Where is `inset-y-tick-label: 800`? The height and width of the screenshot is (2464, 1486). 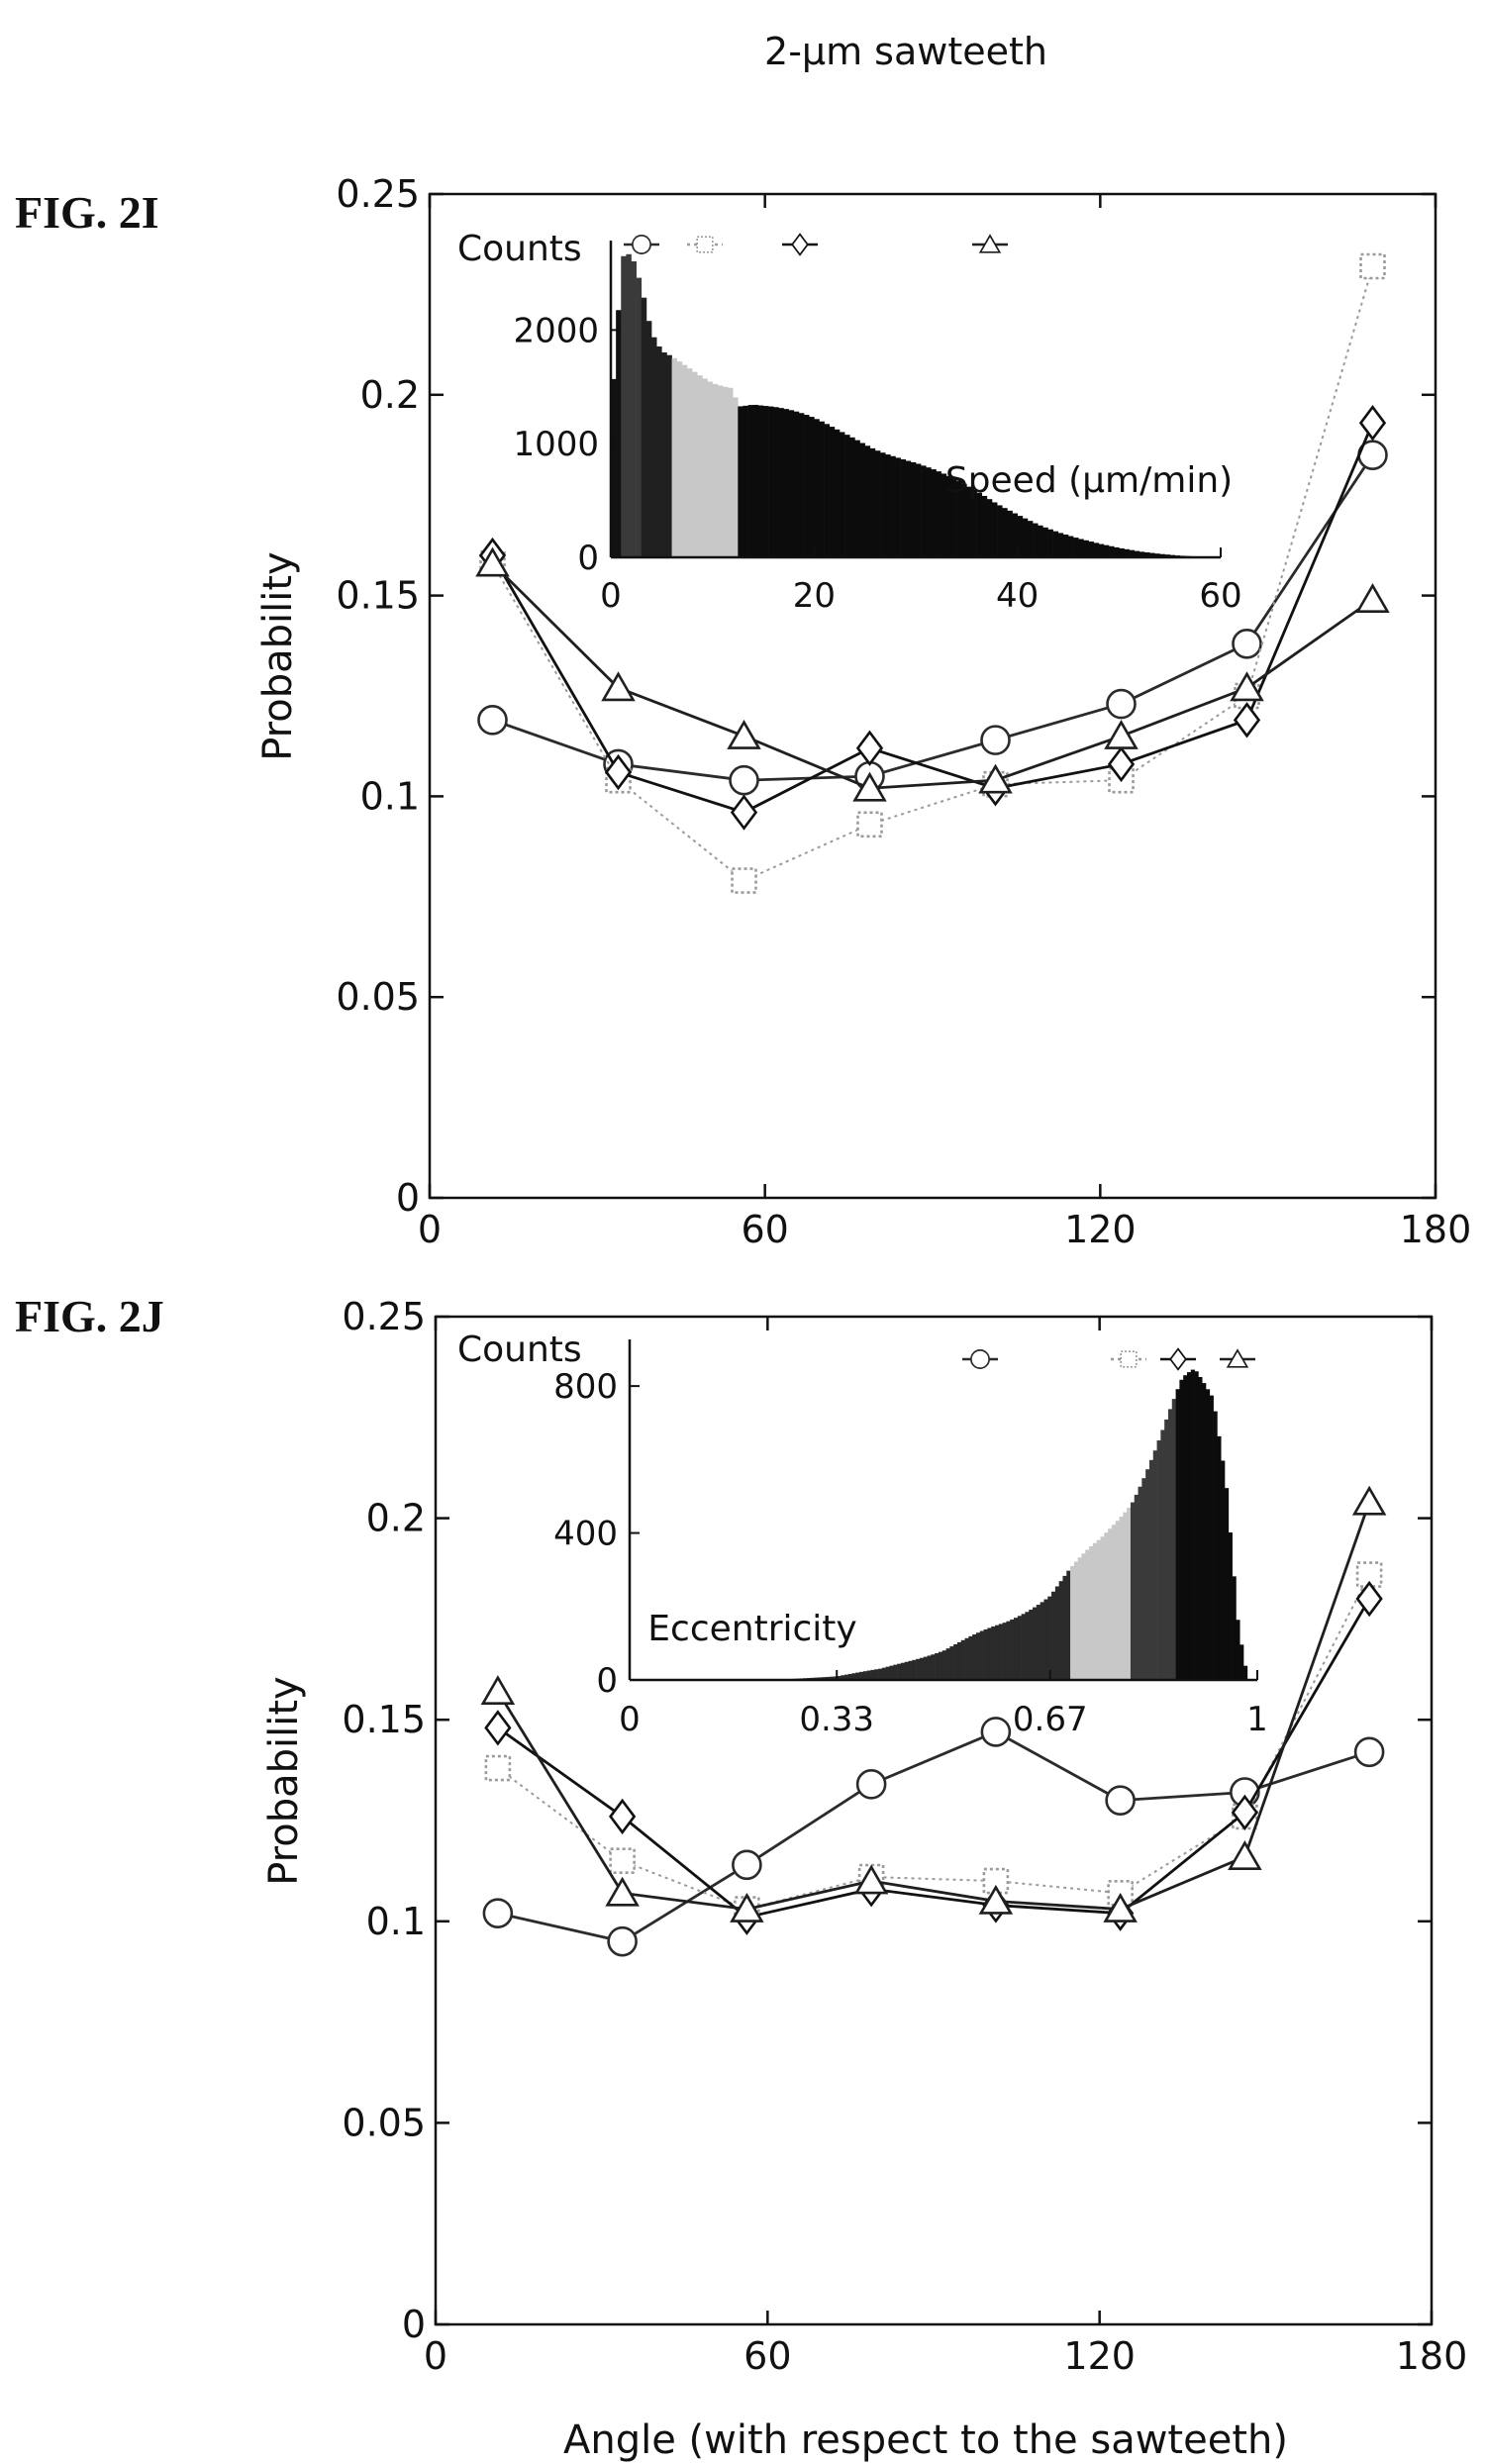 inset-y-tick-label: 800 is located at coordinates (585, 1387).